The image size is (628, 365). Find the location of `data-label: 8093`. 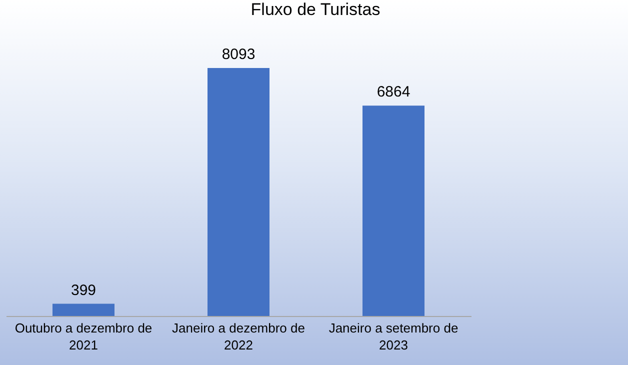

data-label: 8093 is located at coordinates (239, 54).